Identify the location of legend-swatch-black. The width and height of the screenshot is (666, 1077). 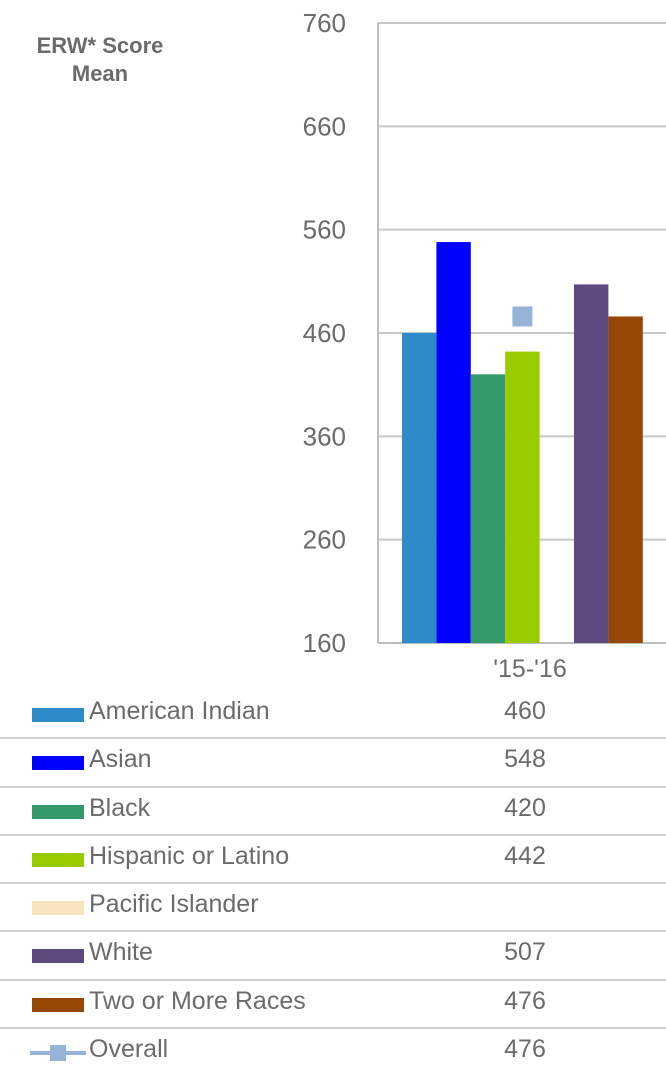
(58, 811).